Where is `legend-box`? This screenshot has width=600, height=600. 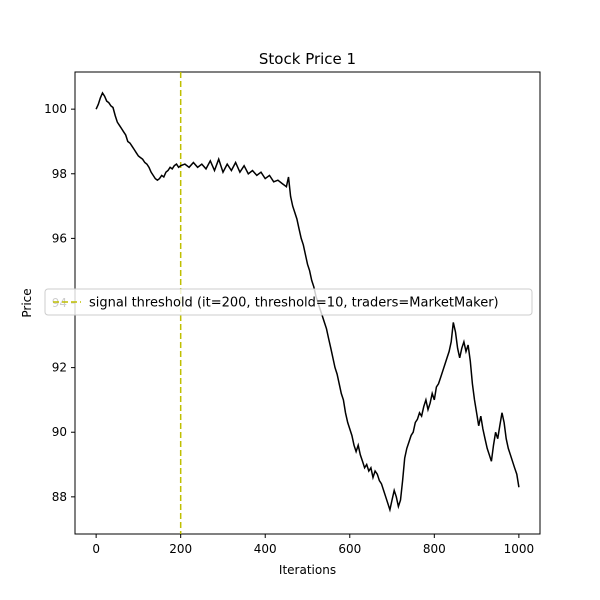
legend-box is located at coordinates (288, 302).